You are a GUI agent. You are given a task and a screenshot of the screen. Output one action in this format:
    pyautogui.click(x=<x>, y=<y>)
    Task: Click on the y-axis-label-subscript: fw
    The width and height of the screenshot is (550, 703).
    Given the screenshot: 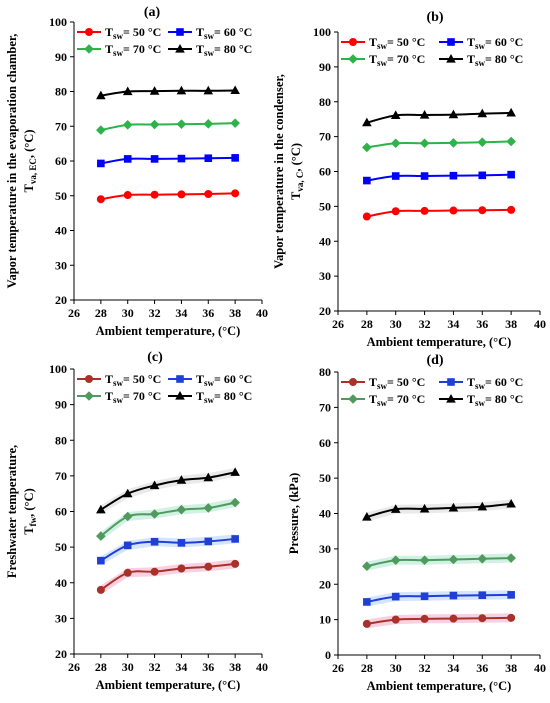 What is the action you would take?
    pyautogui.click(x=33, y=521)
    